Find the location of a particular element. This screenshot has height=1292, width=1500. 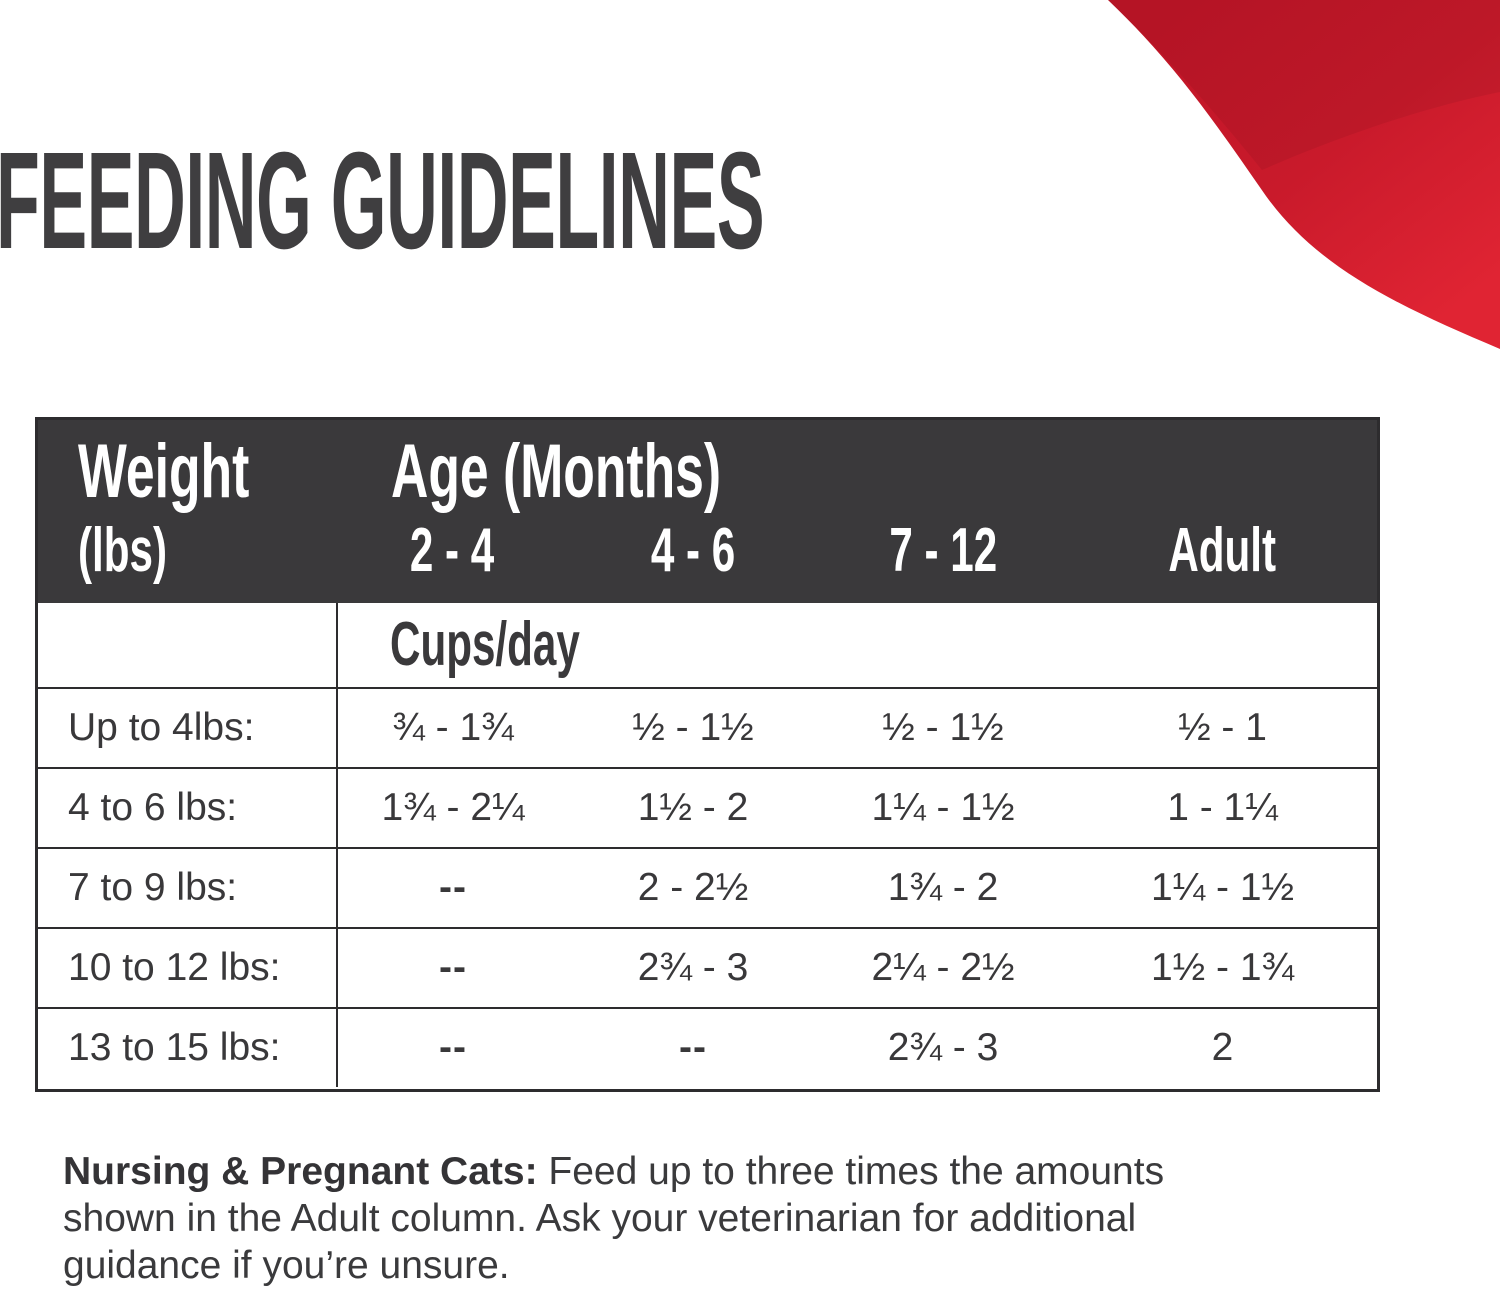

page-title: FEEDING GUIDELINES is located at coordinates (382, 201).